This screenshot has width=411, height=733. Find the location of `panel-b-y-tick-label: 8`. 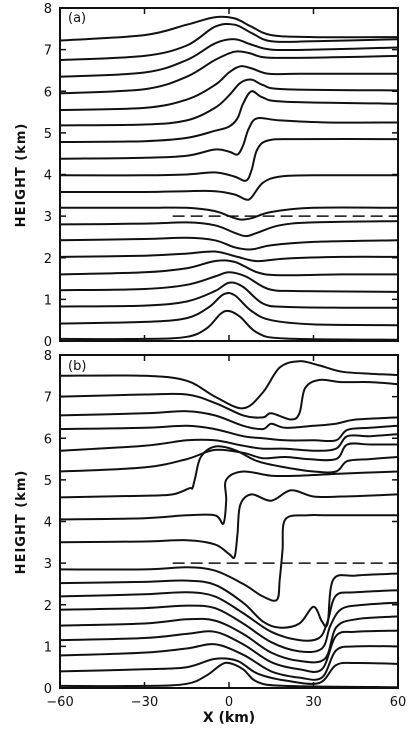

panel-b-y-tick-label: 8 is located at coordinates (48, 356).